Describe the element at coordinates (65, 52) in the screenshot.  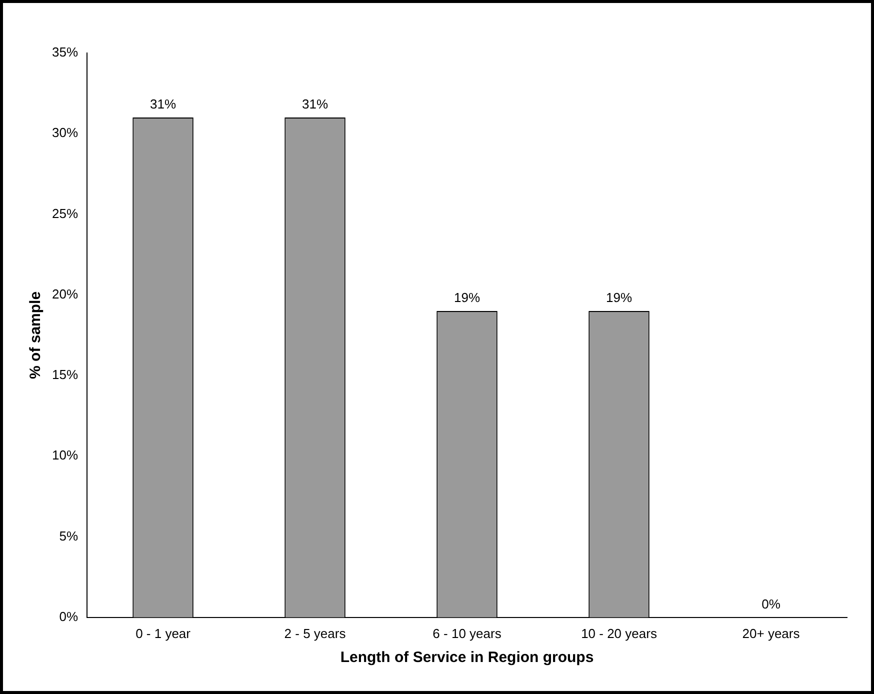
I see `y-tick-label: 35%` at that location.